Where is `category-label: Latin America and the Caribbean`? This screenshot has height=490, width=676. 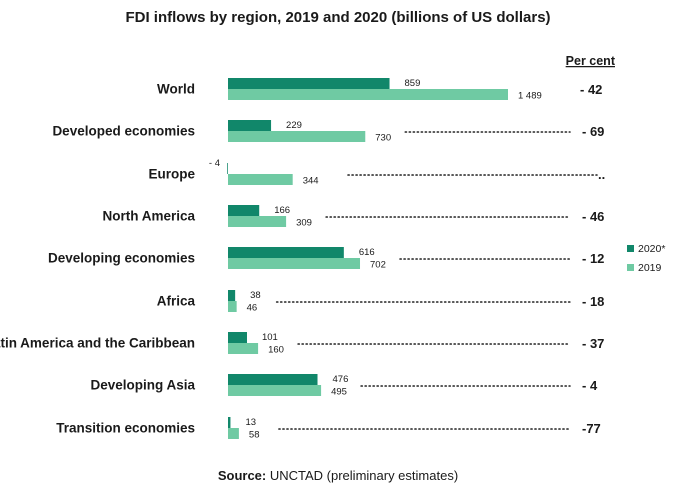
category-label: Latin America and the Caribbean is located at coordinates (97, 343).